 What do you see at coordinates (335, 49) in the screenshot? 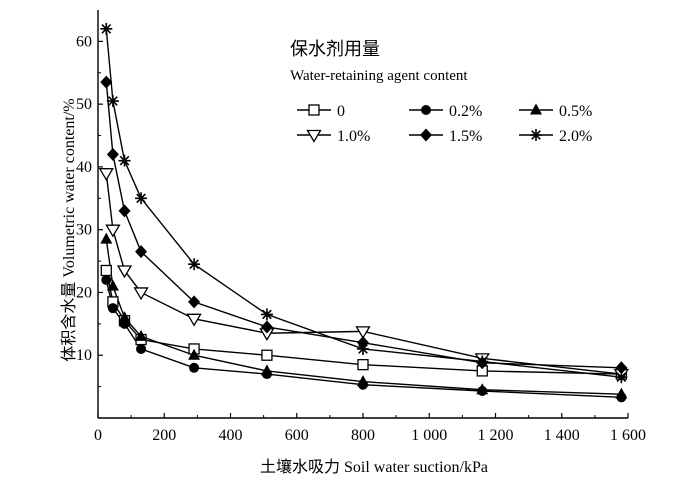
I see `legend-title: 保水剂用量` at bounding box center [335, 49].